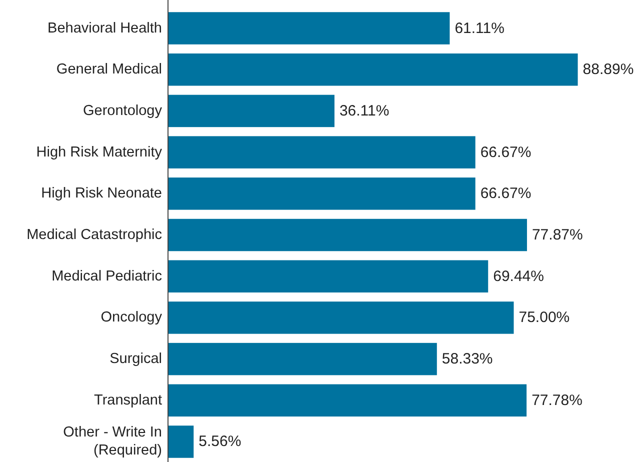 The height and width of the screenshot is (462, 643). Describe the element at coordinates (101, 194) in the screenshot. I see `y-tick-label: High Risk Neonate` at that location.